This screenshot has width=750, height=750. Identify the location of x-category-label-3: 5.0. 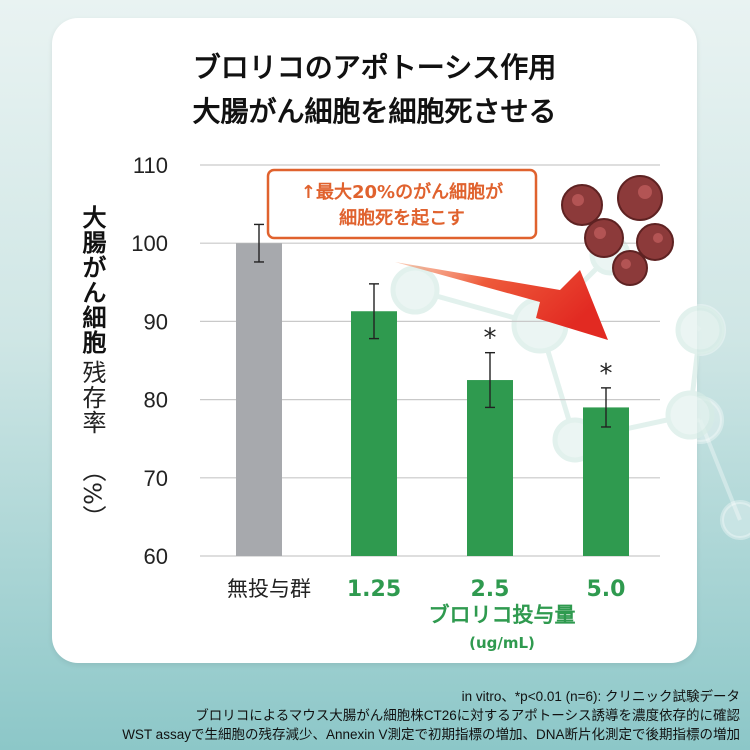
(606, 589).